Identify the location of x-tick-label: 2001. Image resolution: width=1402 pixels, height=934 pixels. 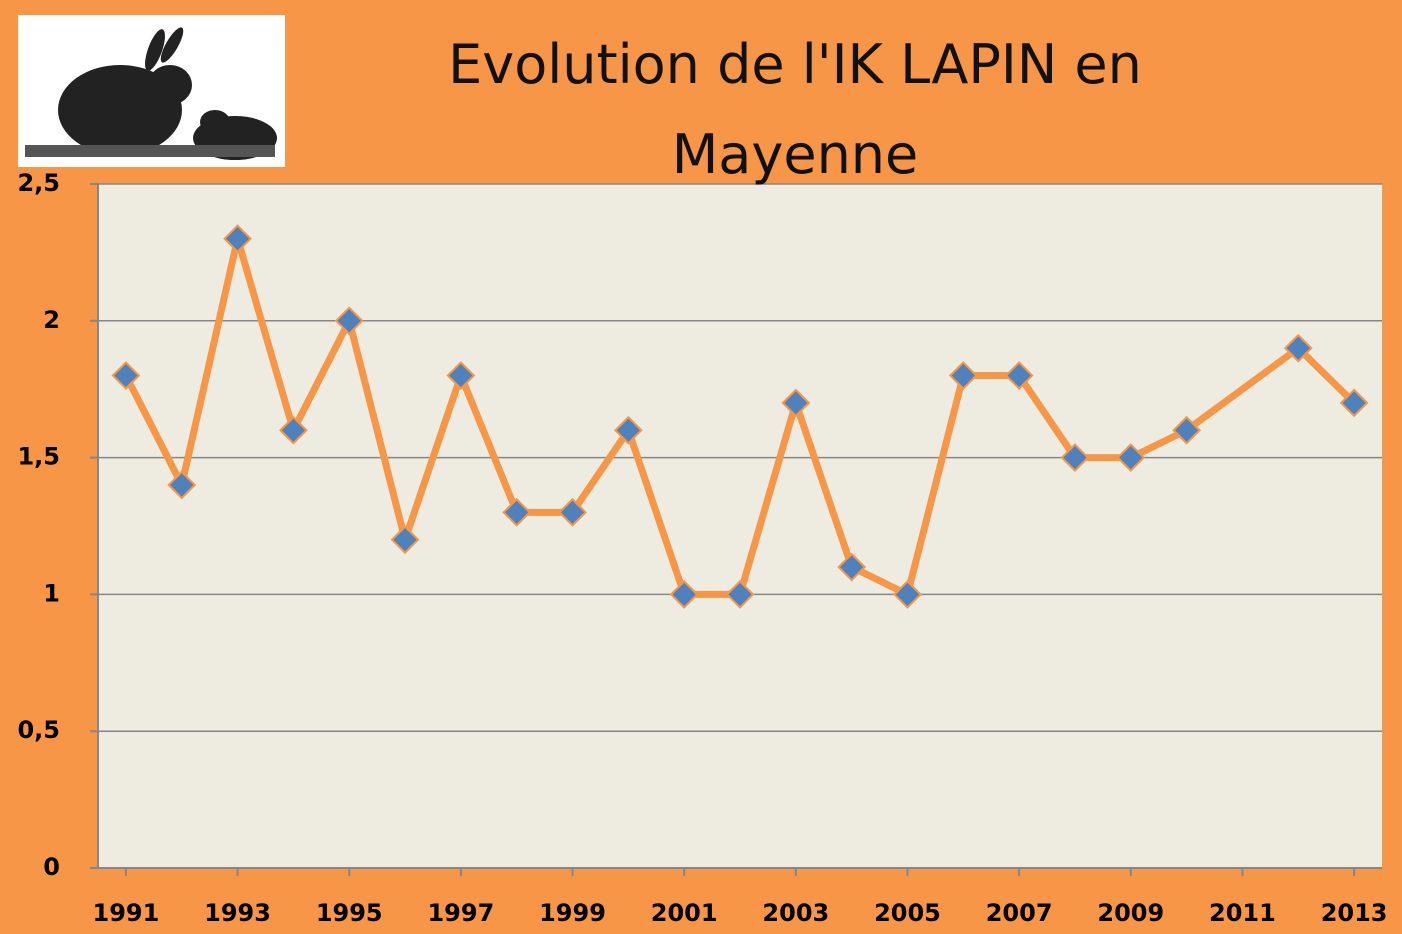
(684, 913).